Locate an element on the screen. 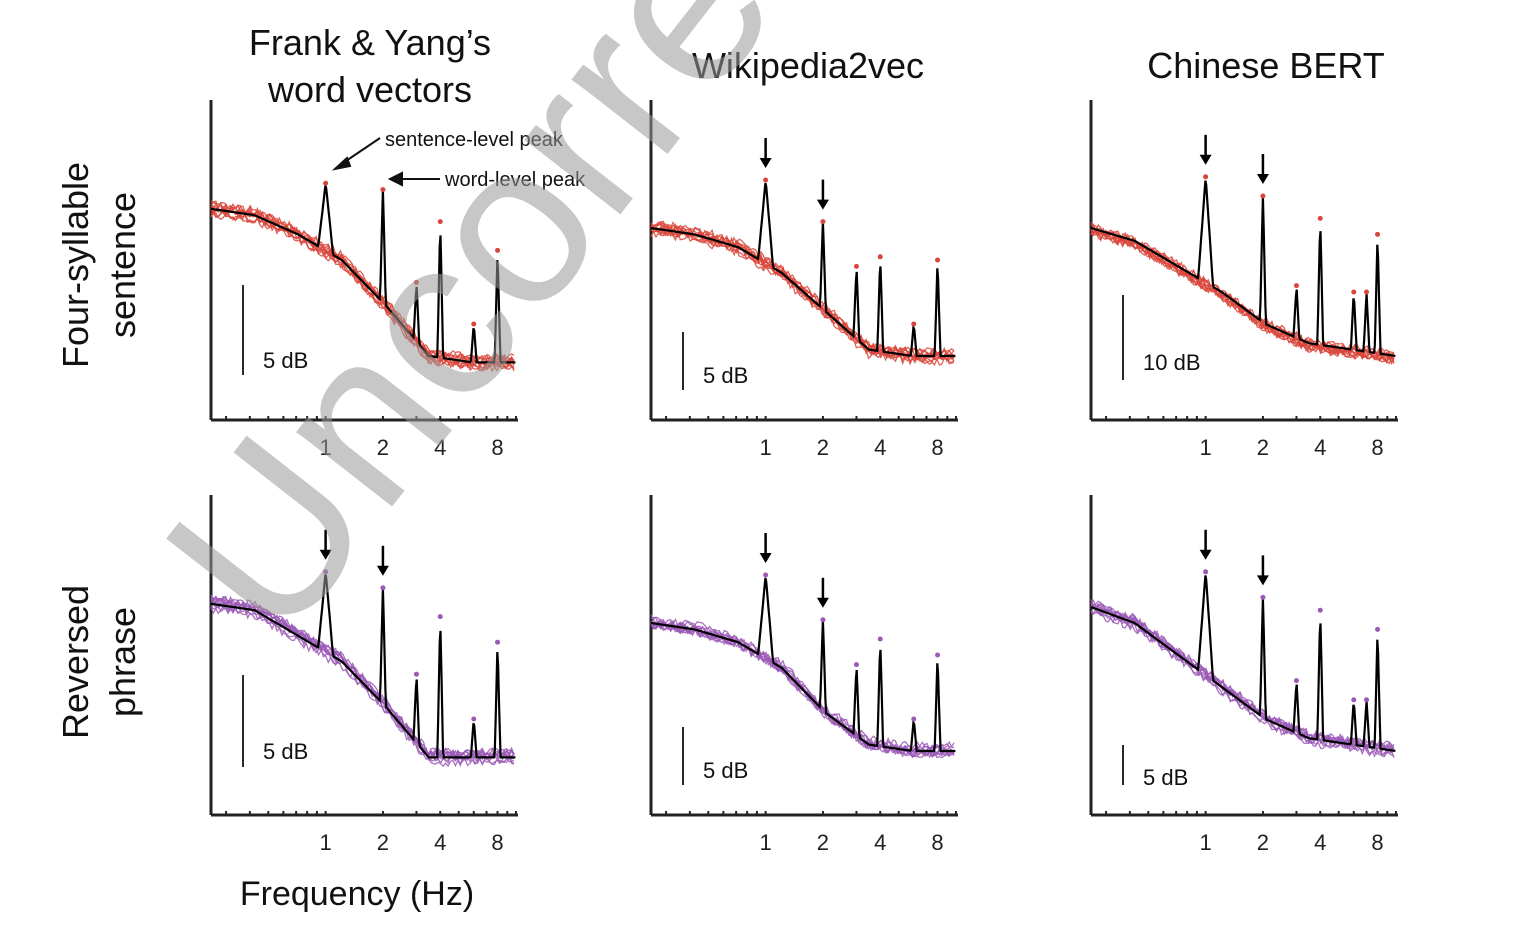 The width and height of the screenshot is (1528, 934). peak-marker-r1c1-8hz is located at coordinates (498, 250).